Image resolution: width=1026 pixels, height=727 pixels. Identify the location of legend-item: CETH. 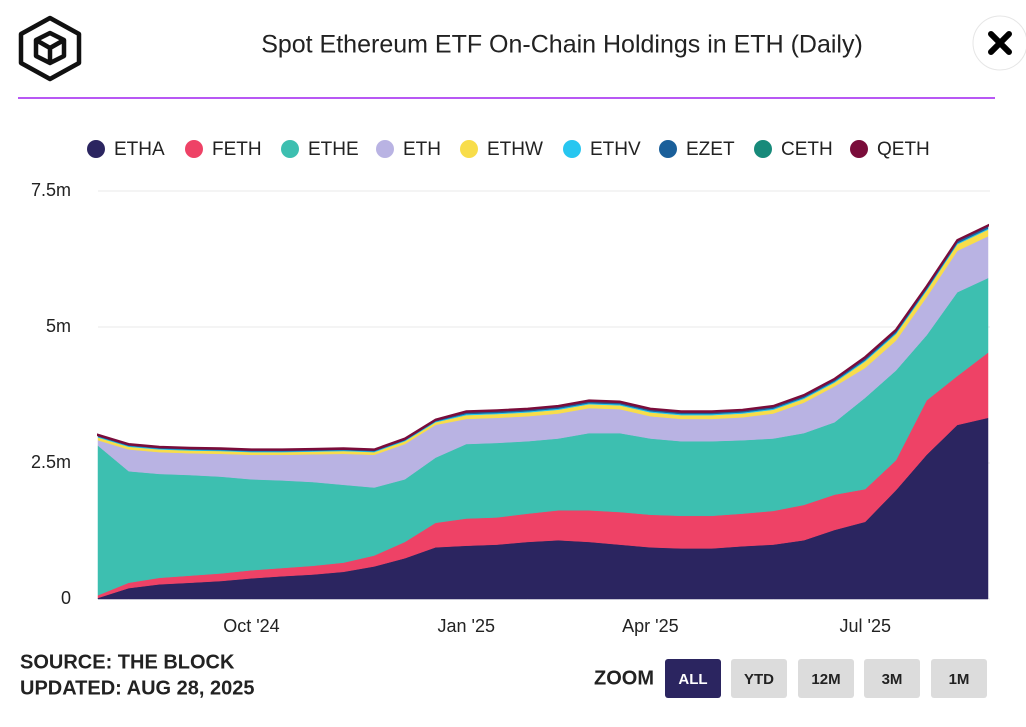
(793, 149).